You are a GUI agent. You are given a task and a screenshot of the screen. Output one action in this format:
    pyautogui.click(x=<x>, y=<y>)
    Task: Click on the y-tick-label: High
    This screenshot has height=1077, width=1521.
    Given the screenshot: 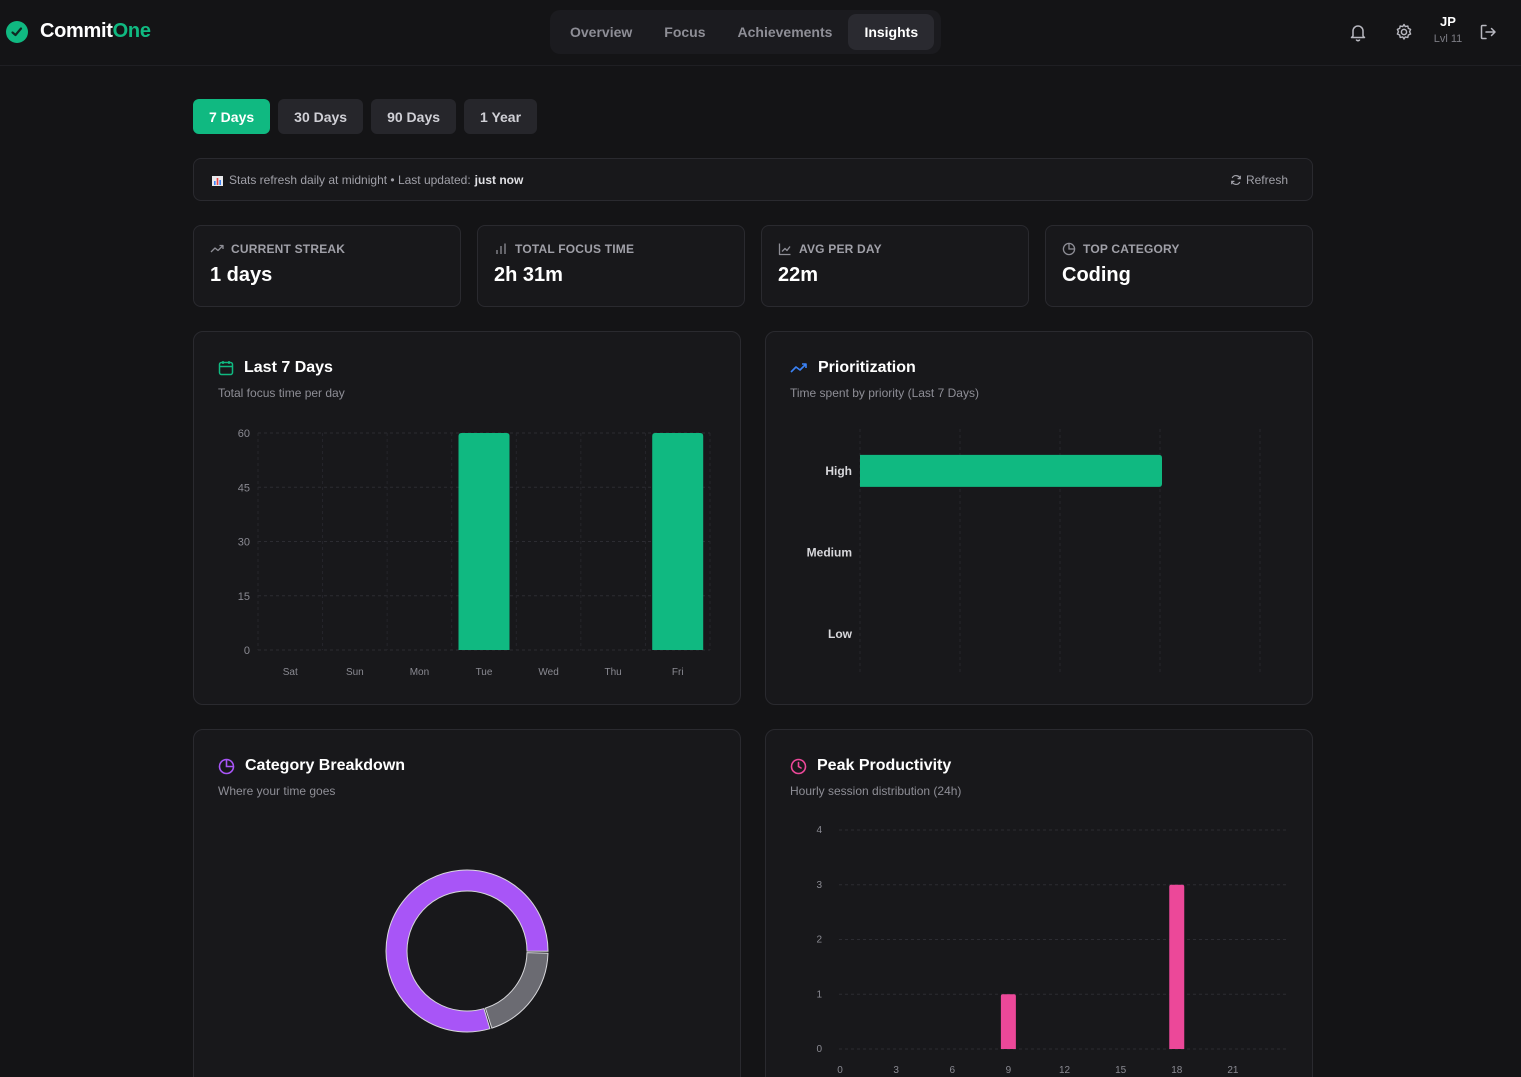 What is the action you would take?
    pyautogui.click(x=838, y=471)
    